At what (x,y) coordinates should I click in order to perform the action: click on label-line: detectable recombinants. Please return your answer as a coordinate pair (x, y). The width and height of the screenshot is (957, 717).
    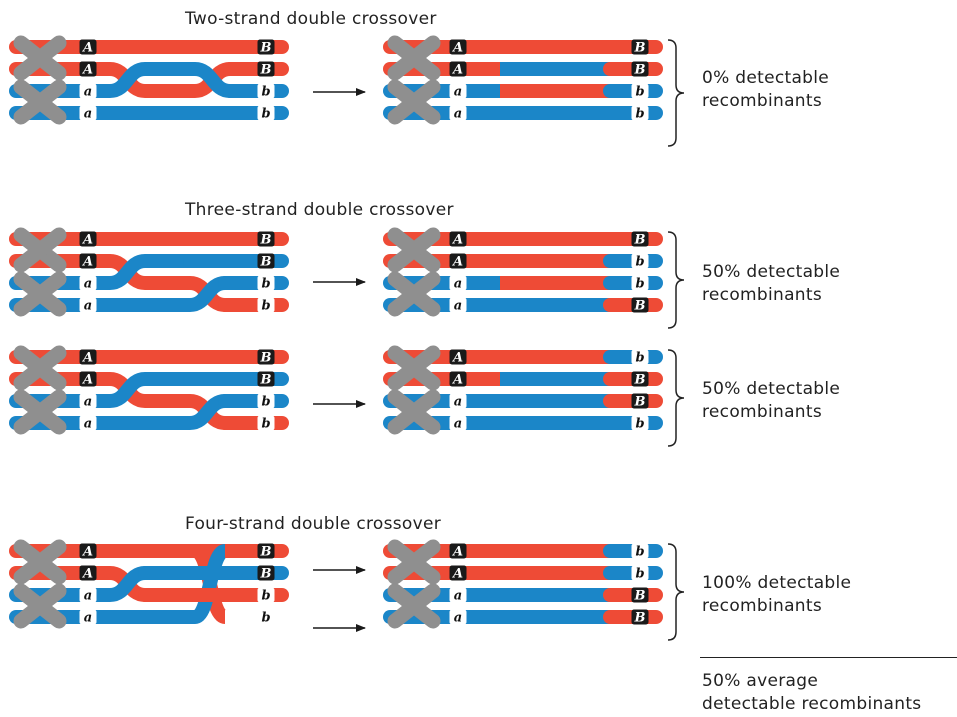
    Looking at the image, I should click on (812, 704).